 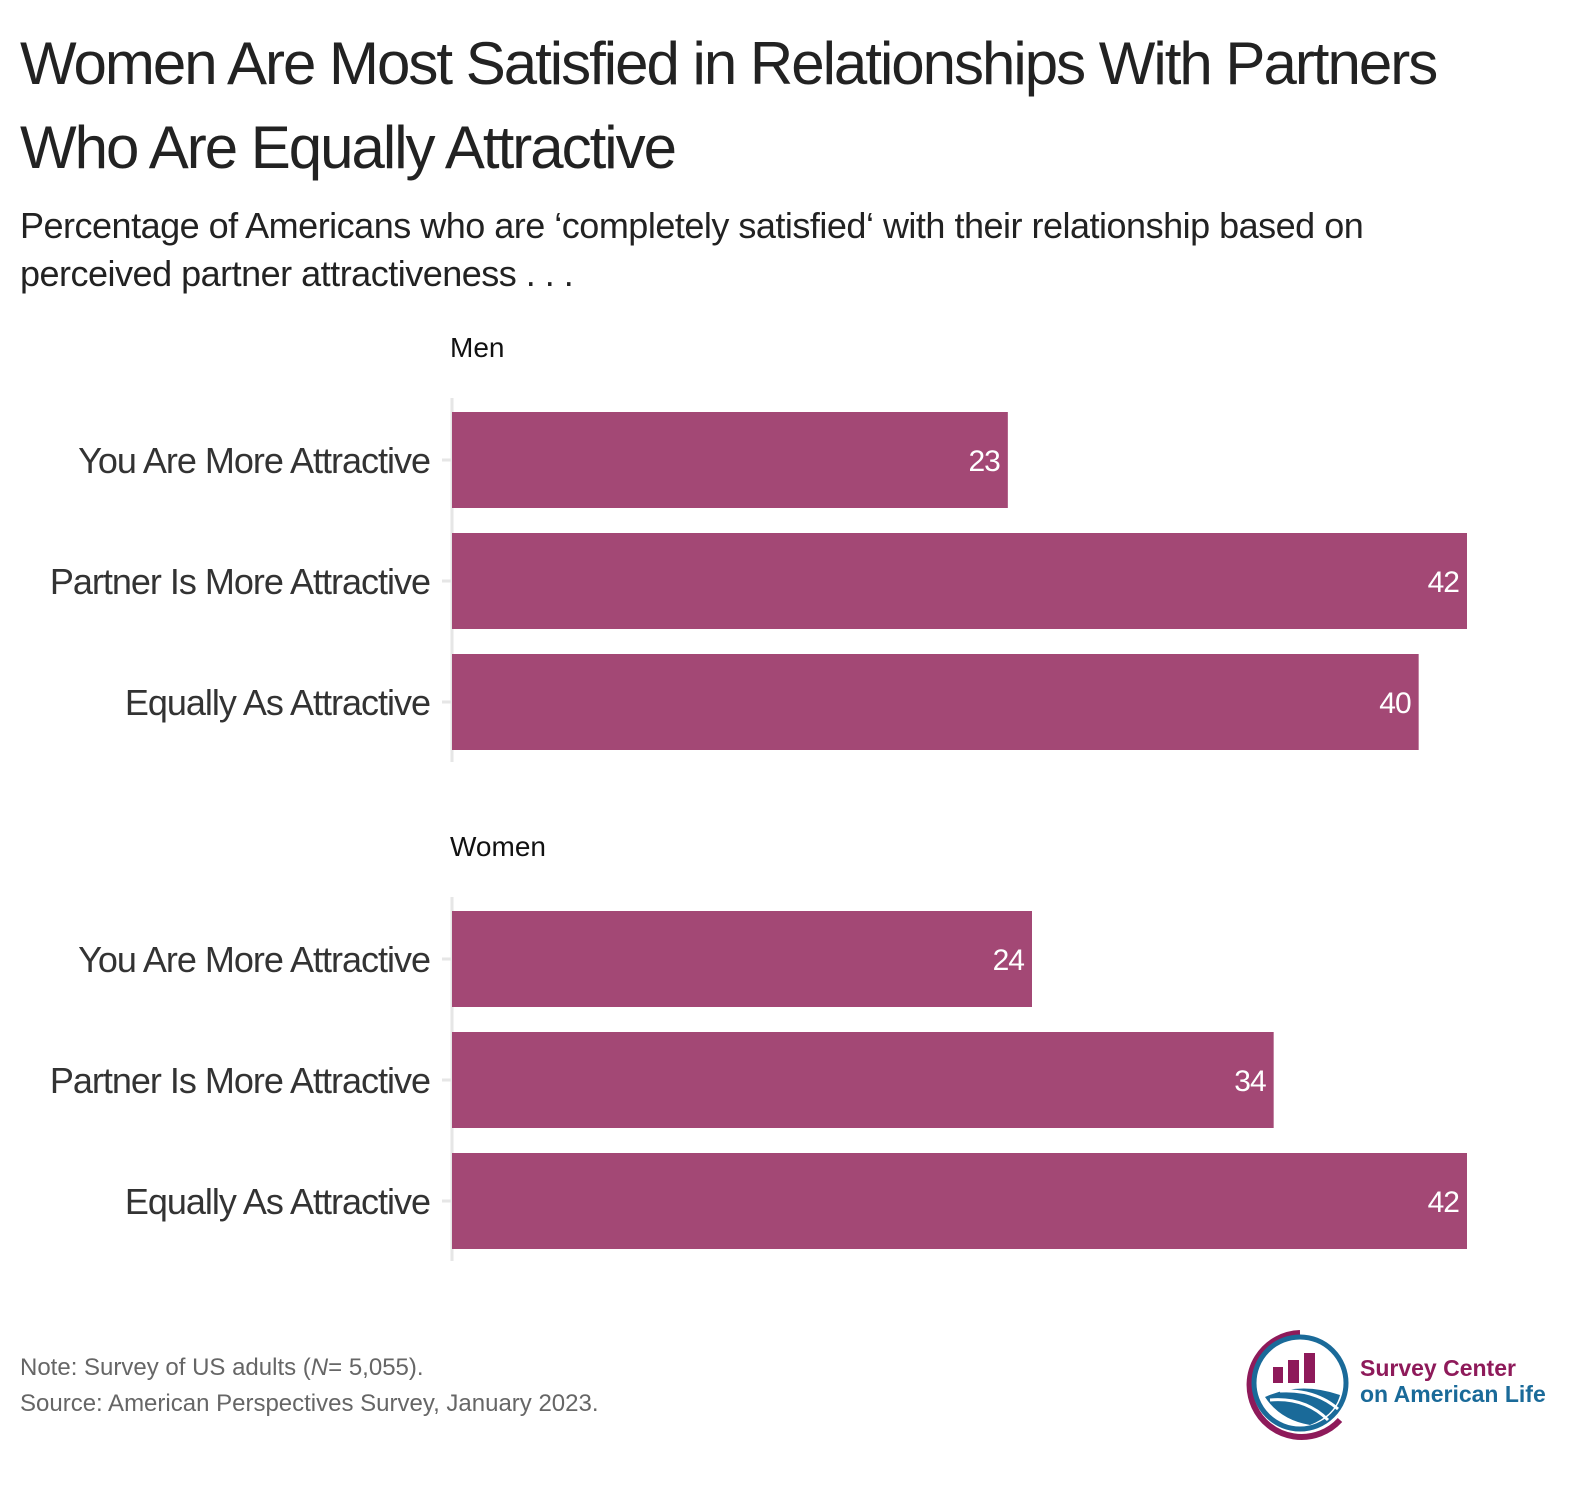 What do you see at coordinates (1297, 1385) in the screenshot?
I see `logo-emblem-icon` at bounding box center [1297, 1385].